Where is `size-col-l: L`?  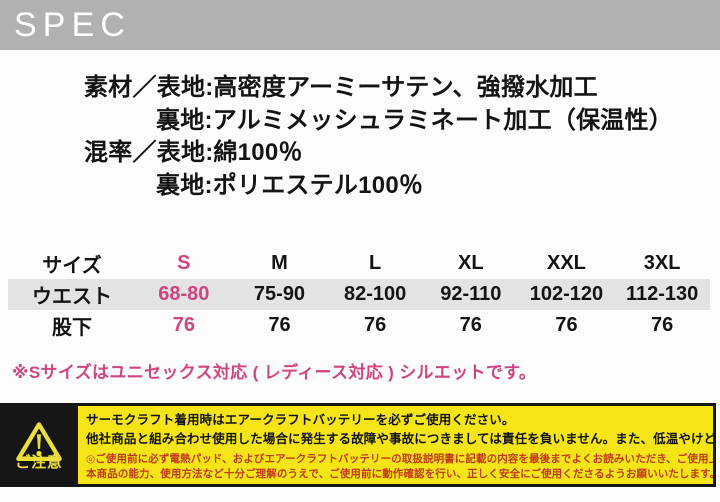 size-col-l: L is located at coordinates (375, 263).